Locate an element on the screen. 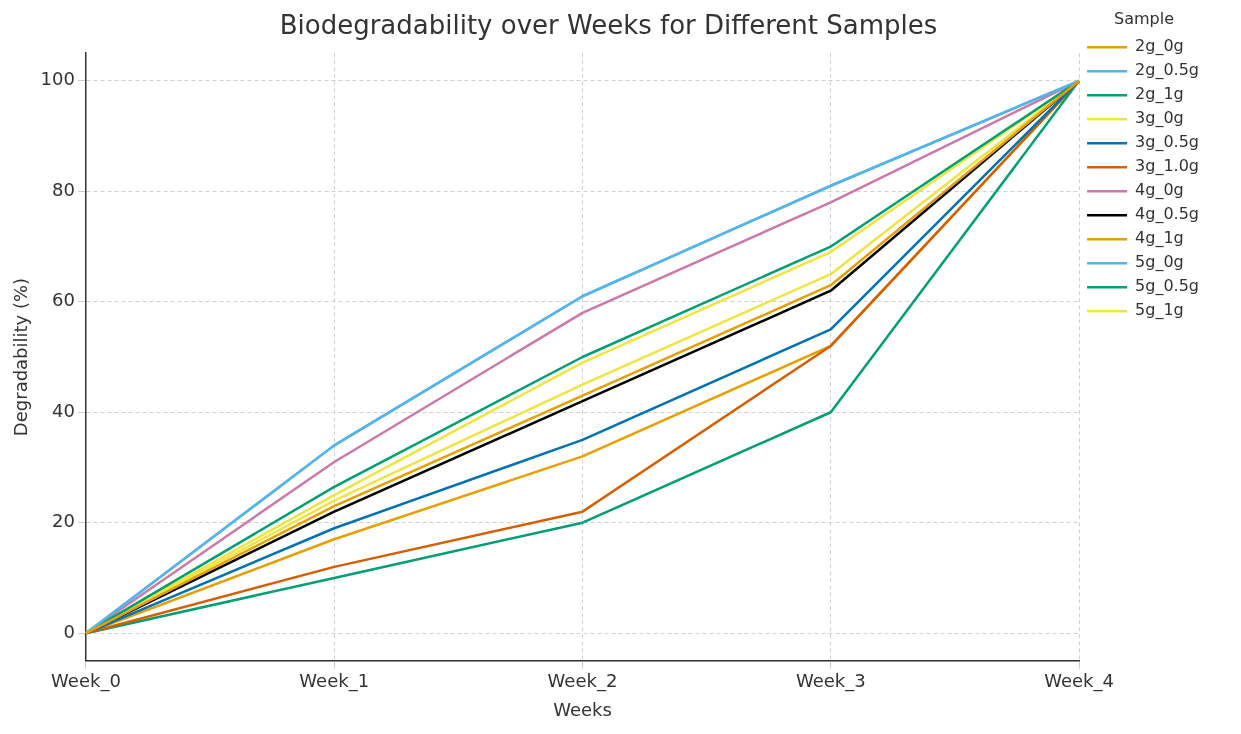  legend-label: 2g_0g is located at coordinates (1159, 46).